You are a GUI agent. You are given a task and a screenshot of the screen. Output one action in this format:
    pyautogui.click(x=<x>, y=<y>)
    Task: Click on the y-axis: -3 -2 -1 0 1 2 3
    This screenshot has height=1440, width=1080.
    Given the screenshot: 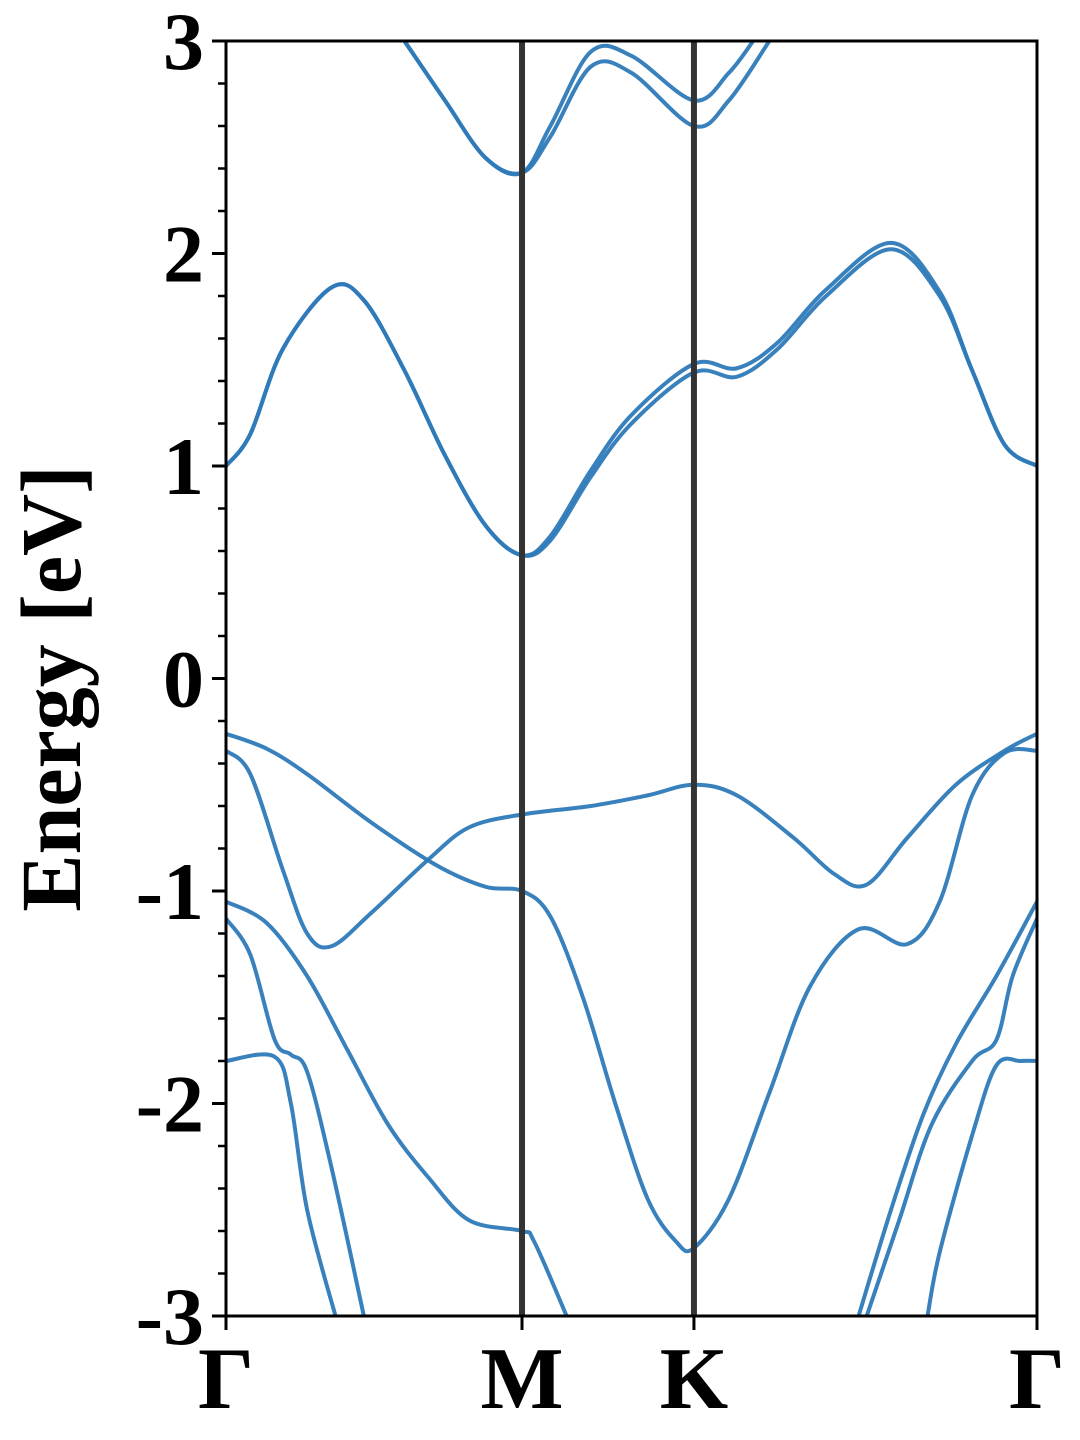 What is the action you would take?
    pyautogui.click(x=181, y=681)
    